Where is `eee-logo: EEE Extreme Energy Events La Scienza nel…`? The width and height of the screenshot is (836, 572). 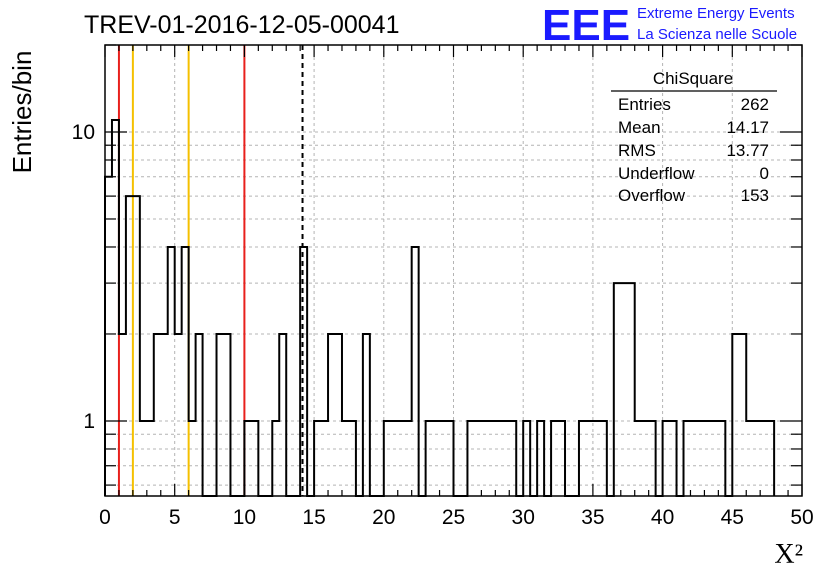 eee-logo: EEE Extreme Energy Events La Scienza nel… is located at coordinates (669, 25).